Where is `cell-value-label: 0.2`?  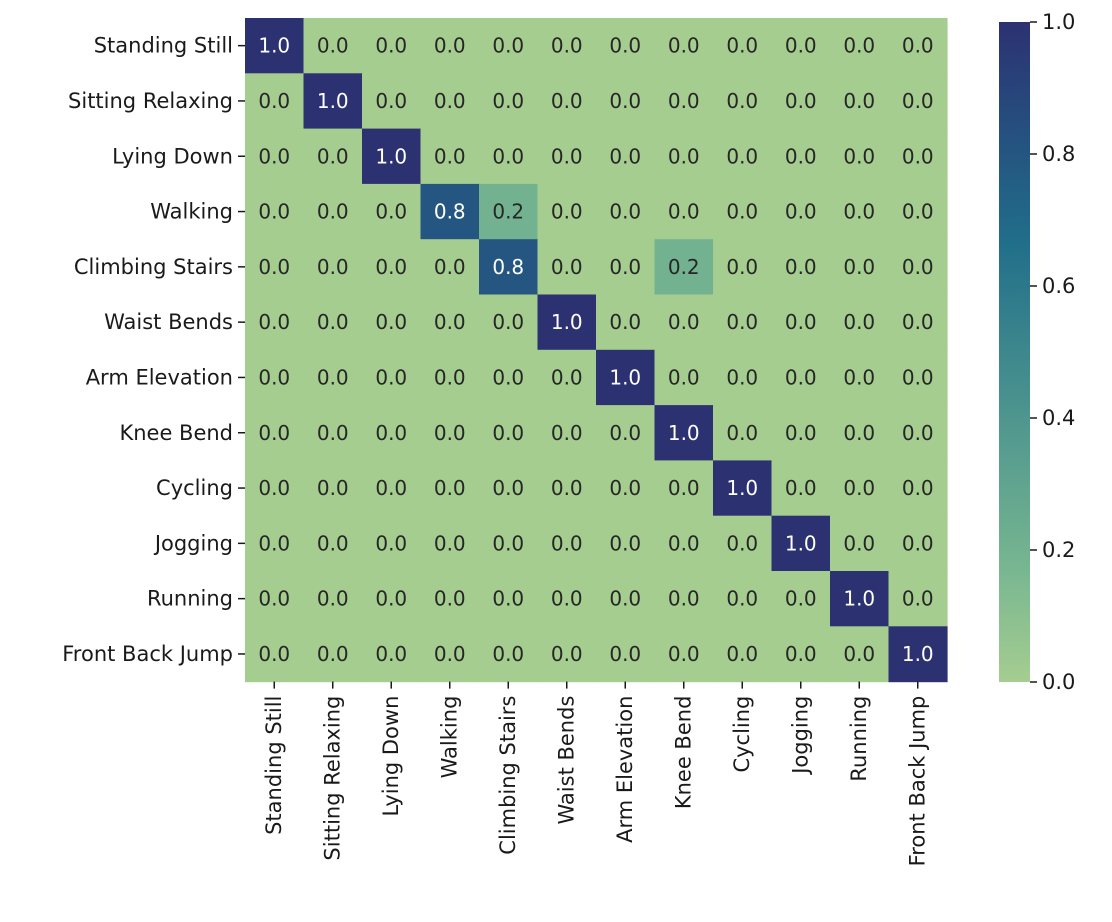
cell-value-label: 0.2 is located at coordinates (508, 212).